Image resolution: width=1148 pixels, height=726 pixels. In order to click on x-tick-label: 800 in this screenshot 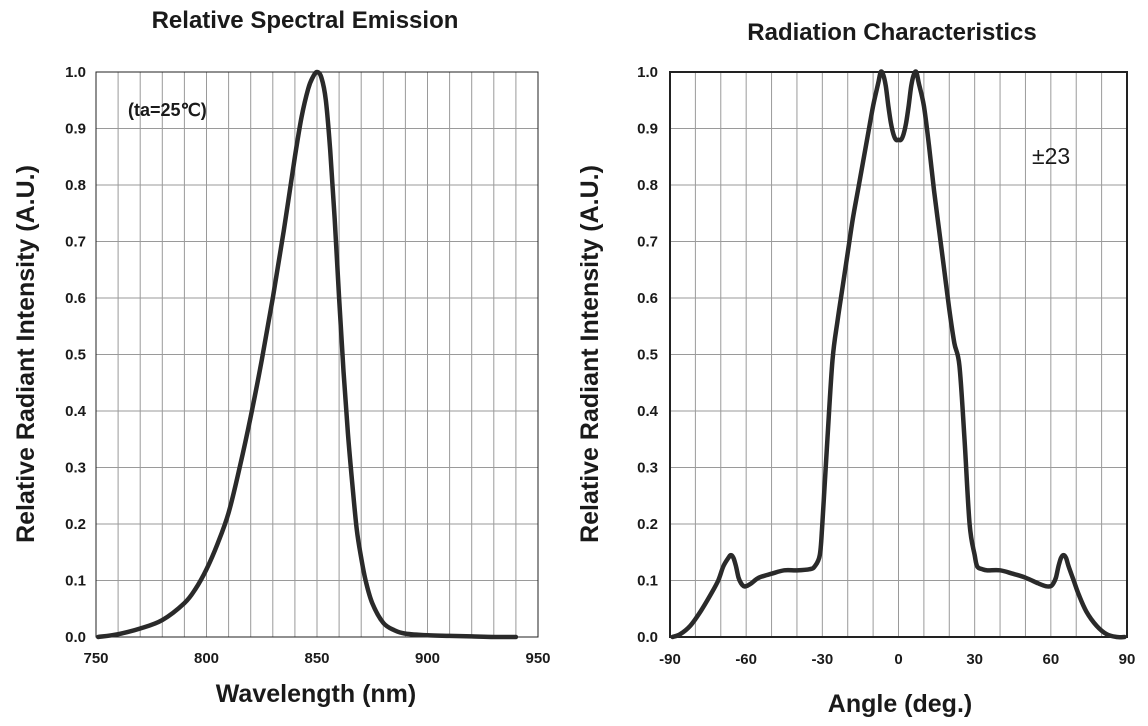, I will do `click(206, 658)`.